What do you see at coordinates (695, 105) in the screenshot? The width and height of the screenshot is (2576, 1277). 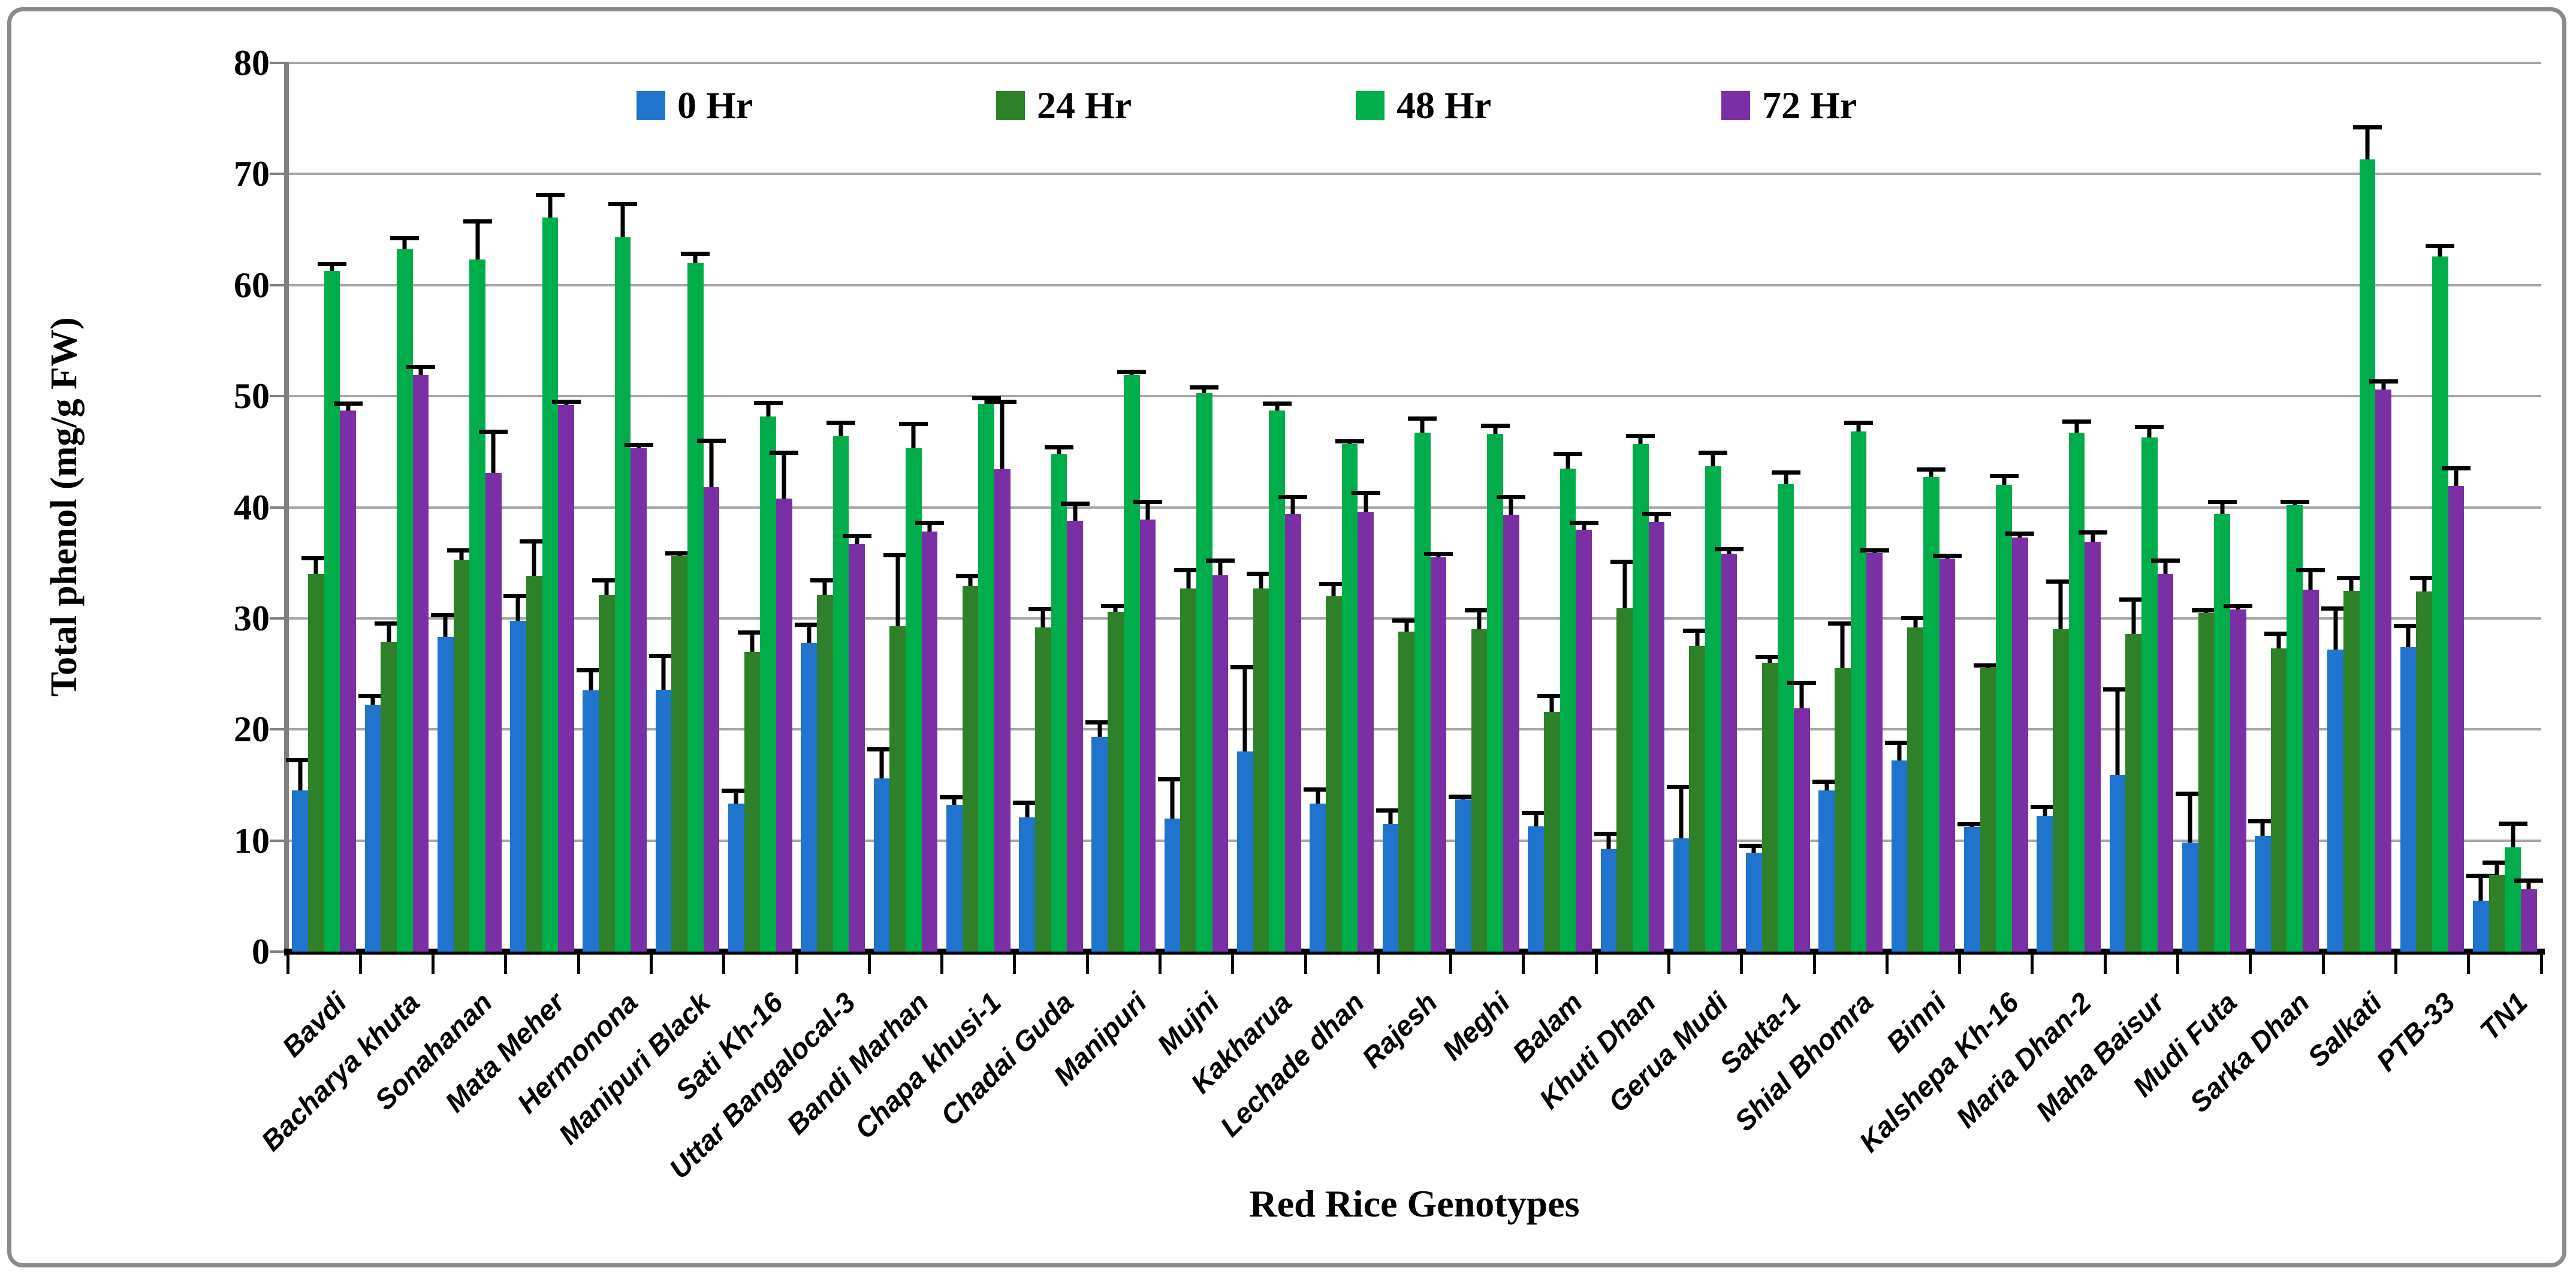 I see `legend-item-0hr: 0 Hr` at bounding box center [695, 105].